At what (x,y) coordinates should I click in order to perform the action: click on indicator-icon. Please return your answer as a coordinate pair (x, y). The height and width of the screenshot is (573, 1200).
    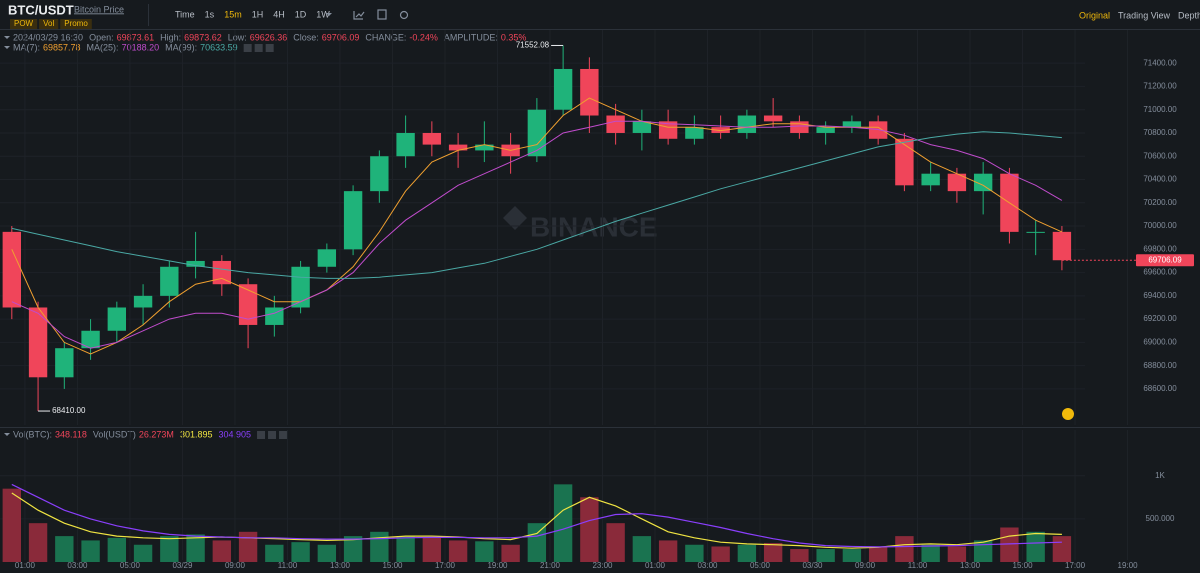
    Looking at the image, I should click on (359, 15).